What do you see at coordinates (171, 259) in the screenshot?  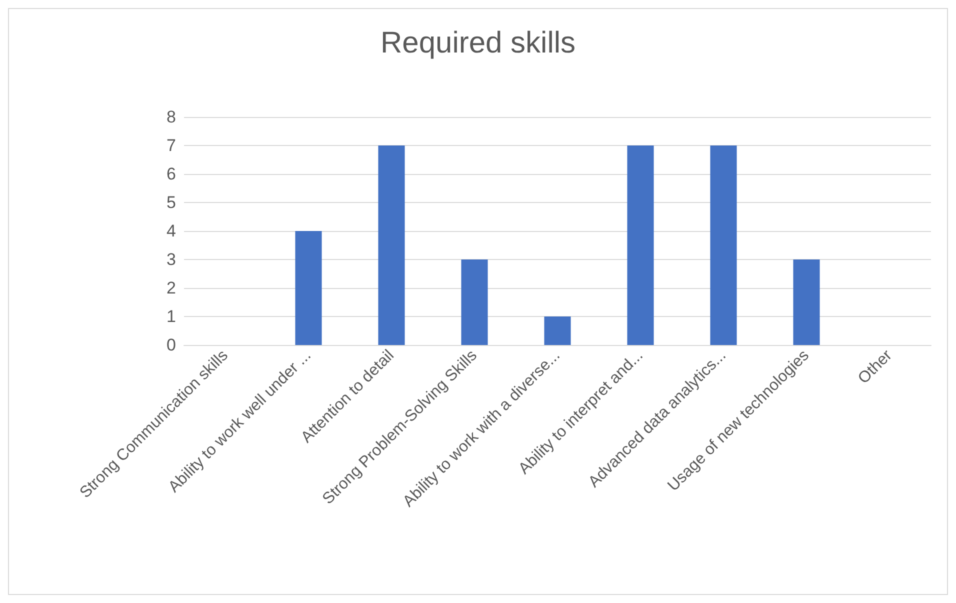 I see `y-tick-label: 3` at bounding box center [171, 259].